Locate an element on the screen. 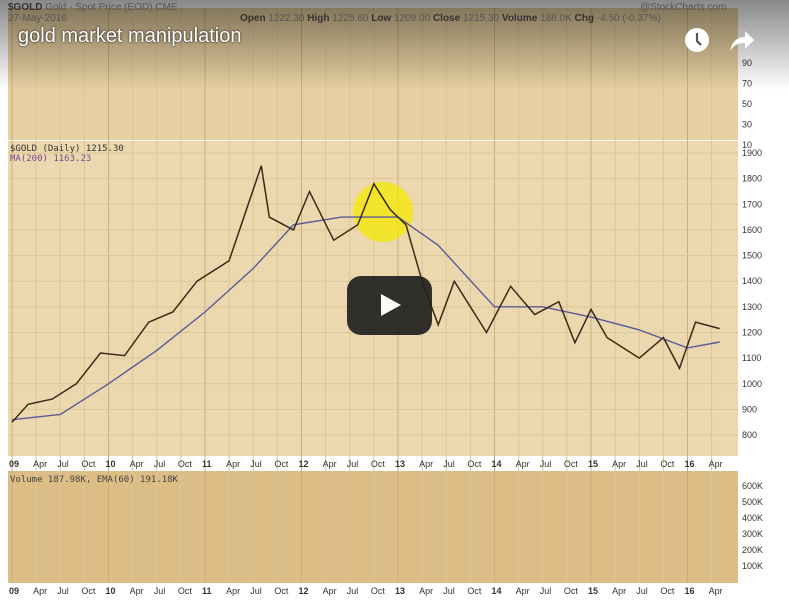 Image resolution: width=789 pixels, height=604 pixels. watermark: @StockCharts.com is located at coordinates (683, 7).